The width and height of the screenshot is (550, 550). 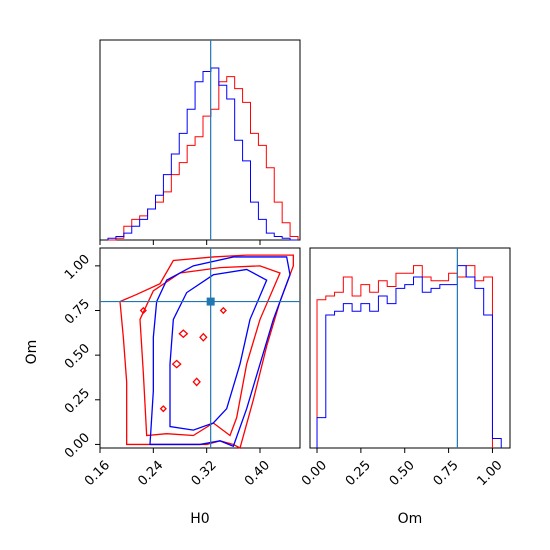 I want to click on om-xtick-label-1: 0.25, so click(x=358, y=473).